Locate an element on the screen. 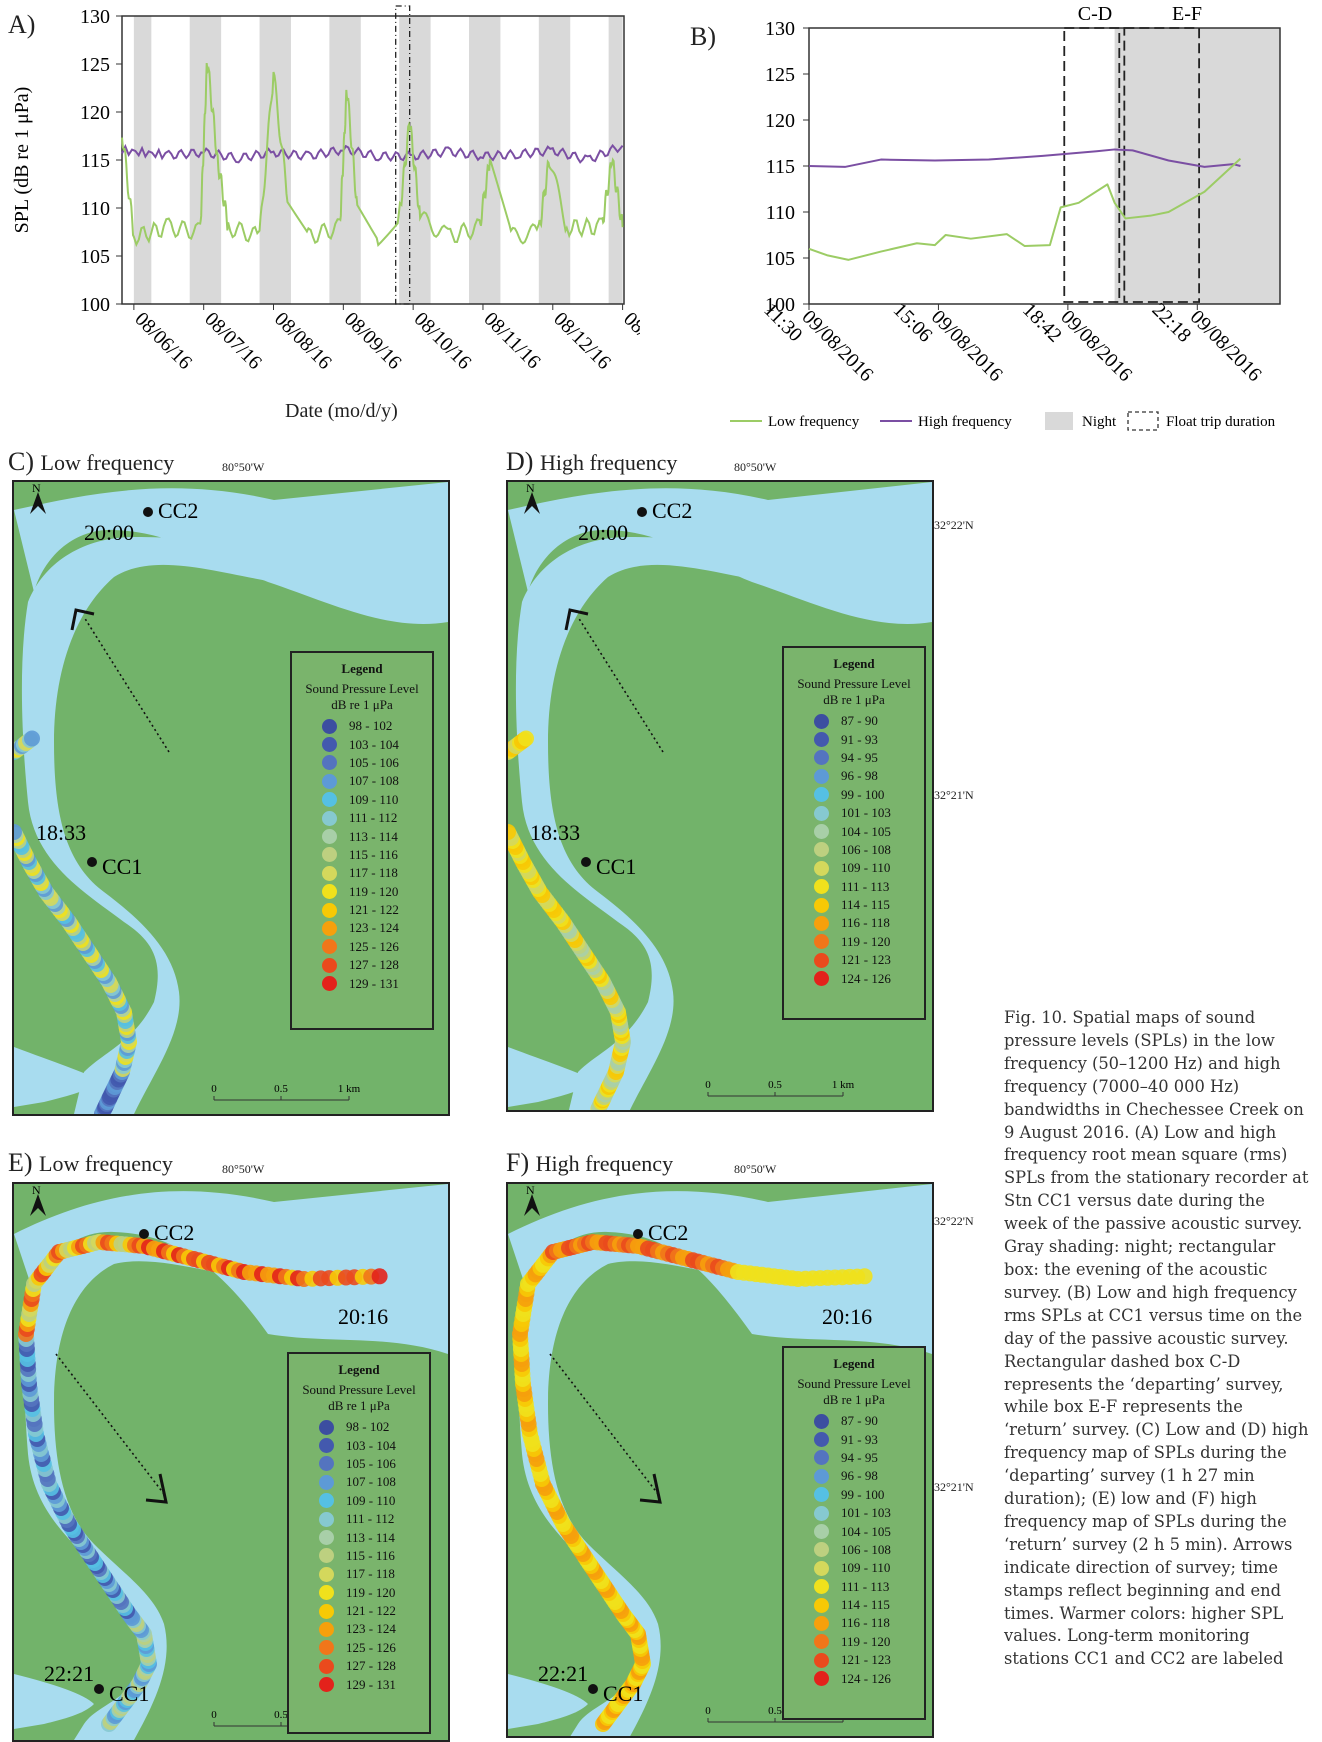 The image size is (1322, 1742). legend-f-unit: dB re 1 μPa is located at coordinates (854, 1399).